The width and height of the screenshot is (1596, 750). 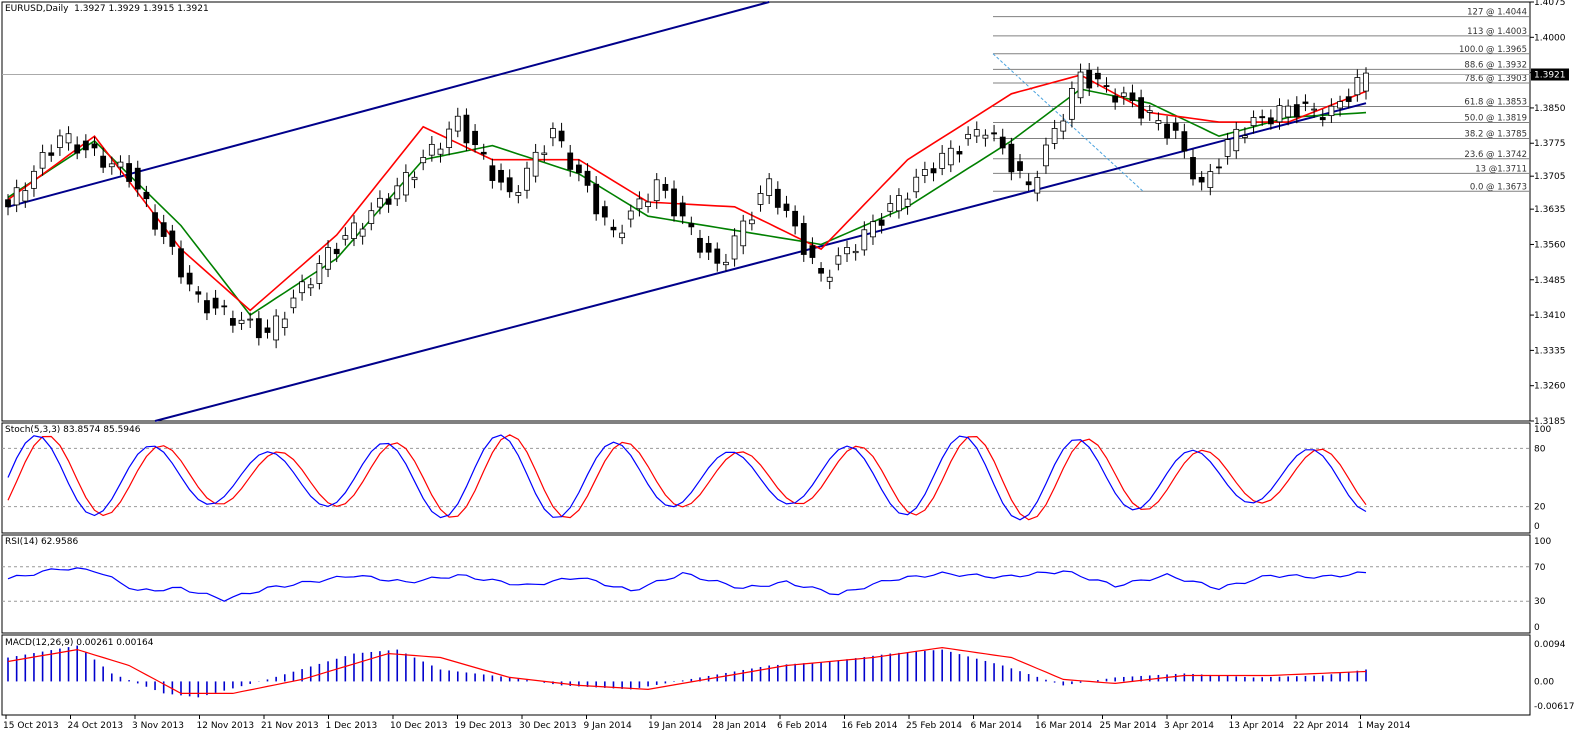 I want to click on x-tick-label: 1 May 2014, so click(x=1384, y=726).